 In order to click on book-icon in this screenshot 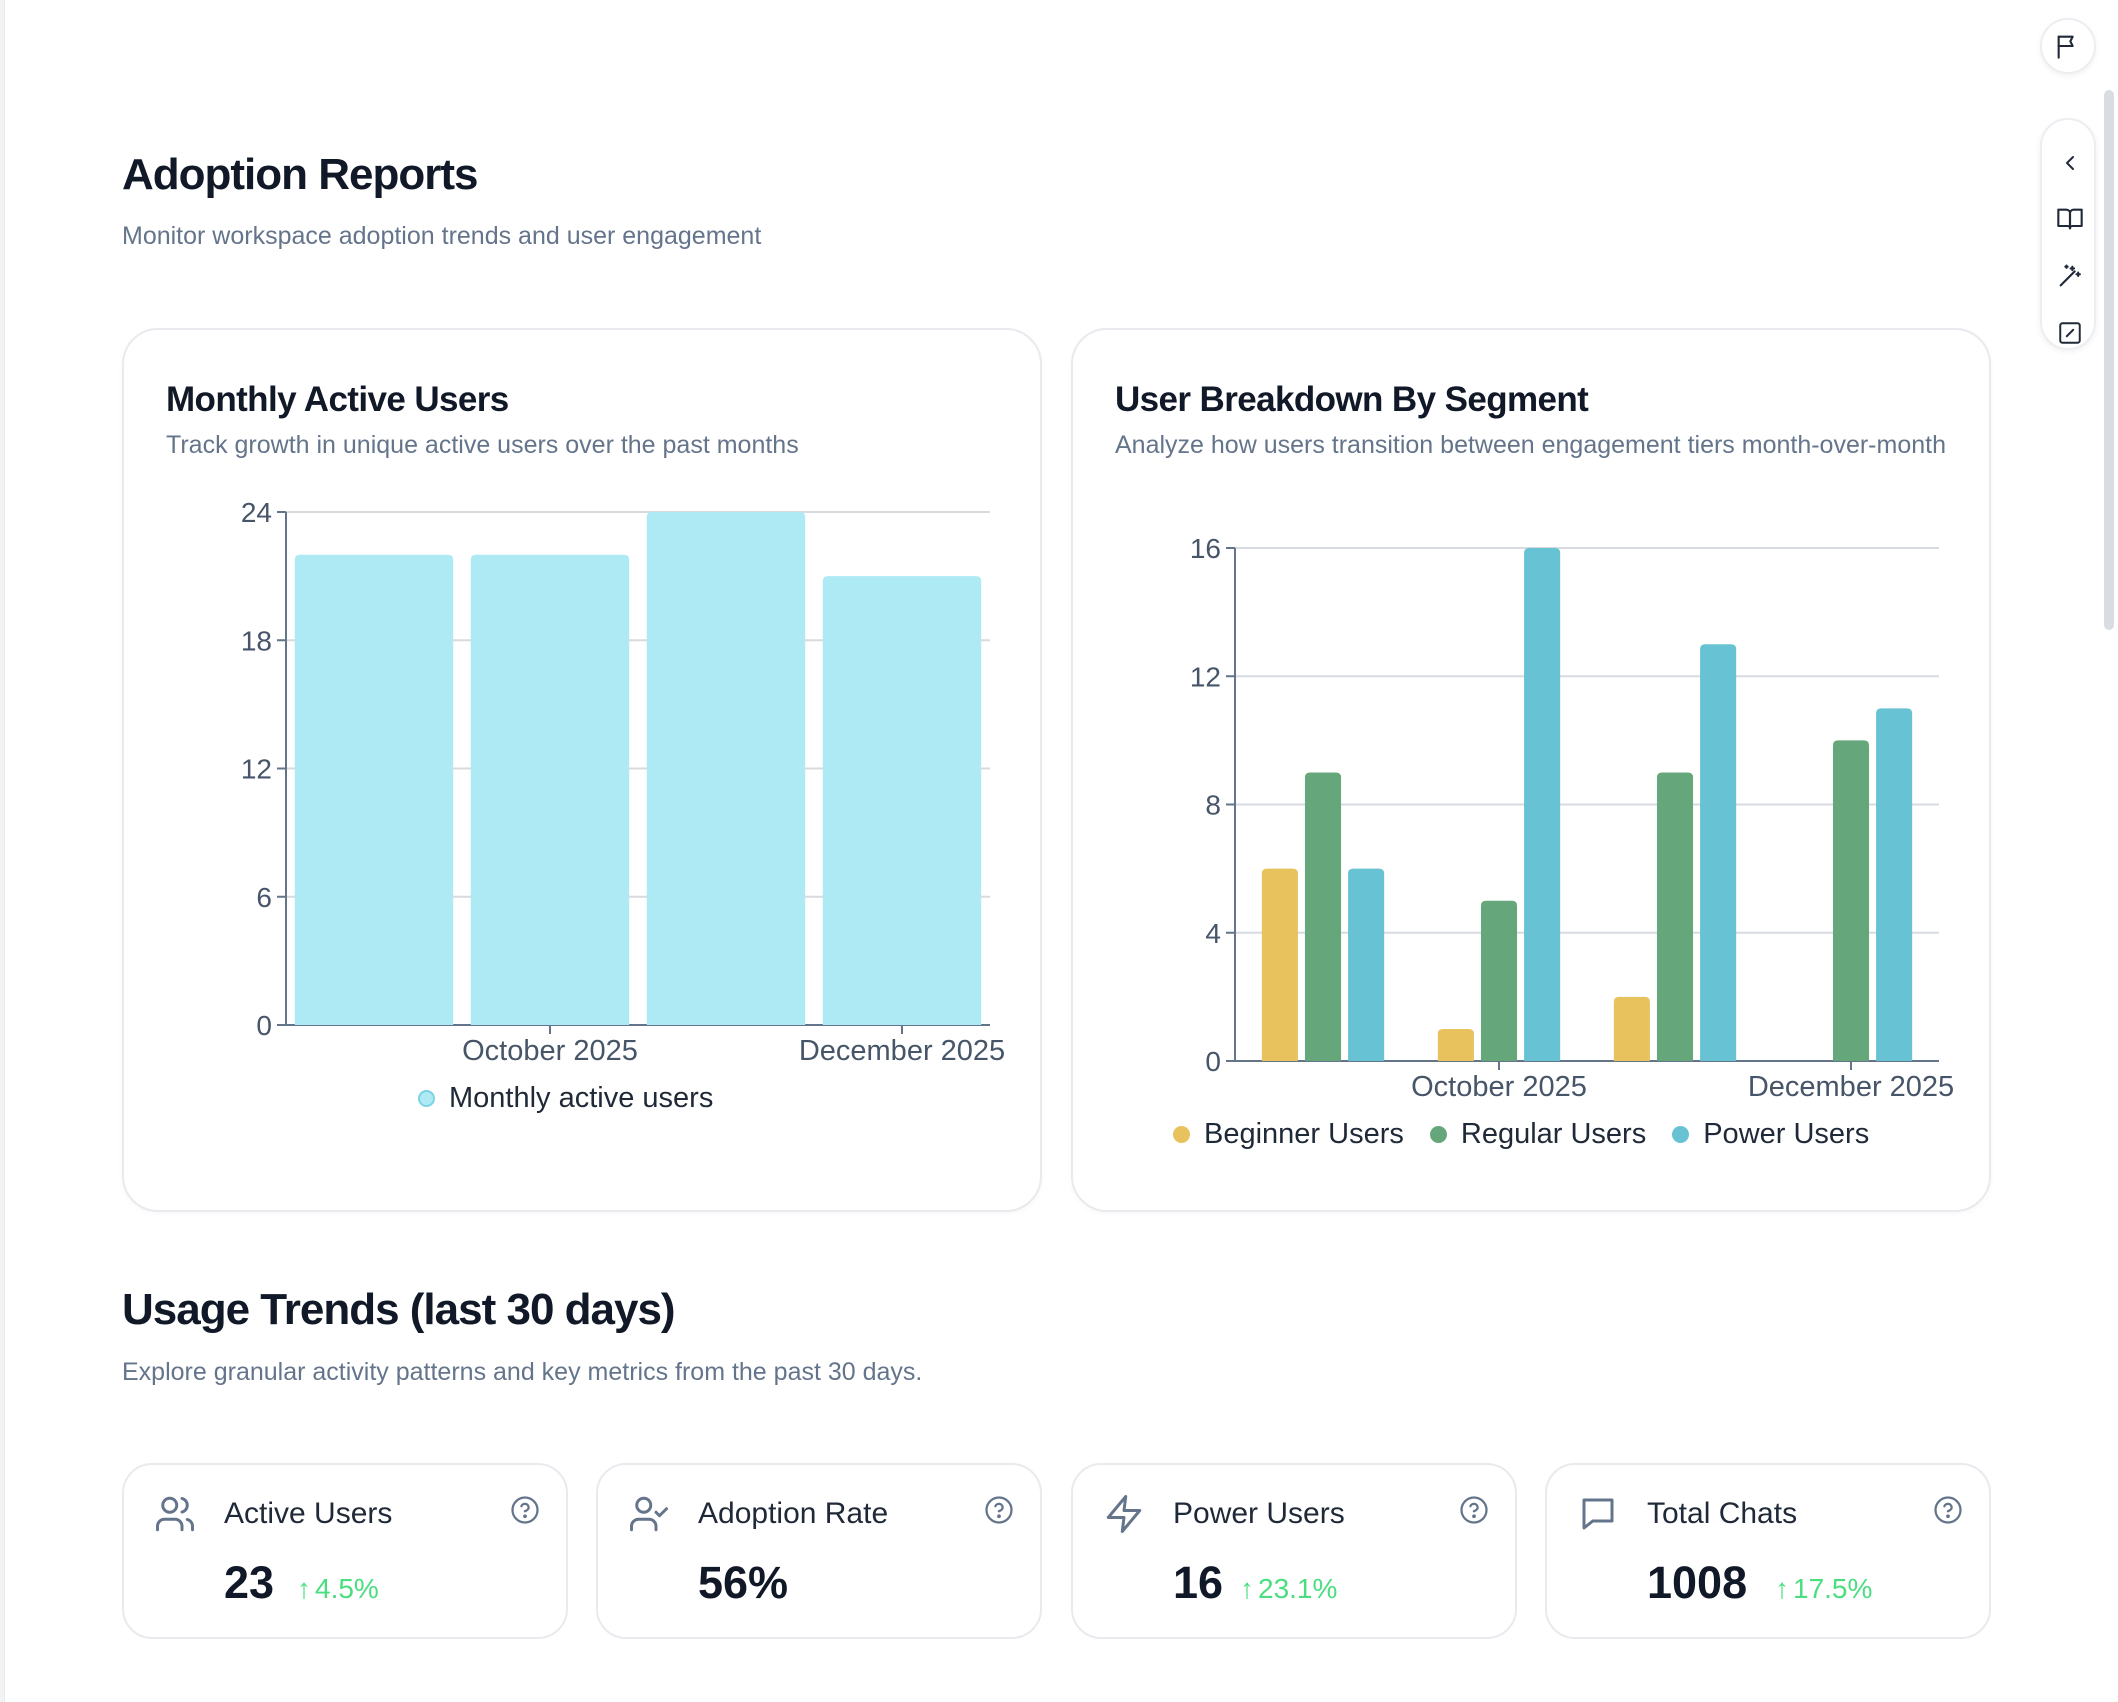, I will do `click(2070, 219)`.